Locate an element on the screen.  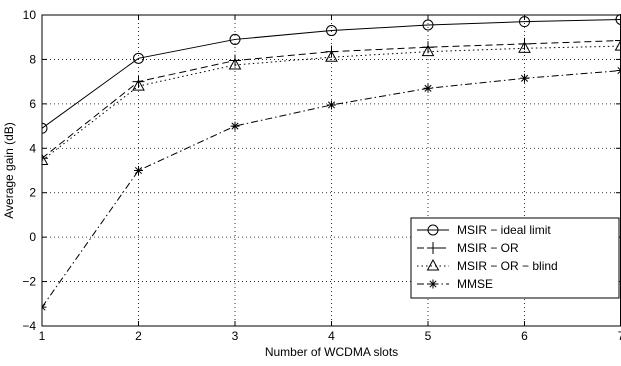
x-tick-label: 2 is located at coordinates (138, 336).